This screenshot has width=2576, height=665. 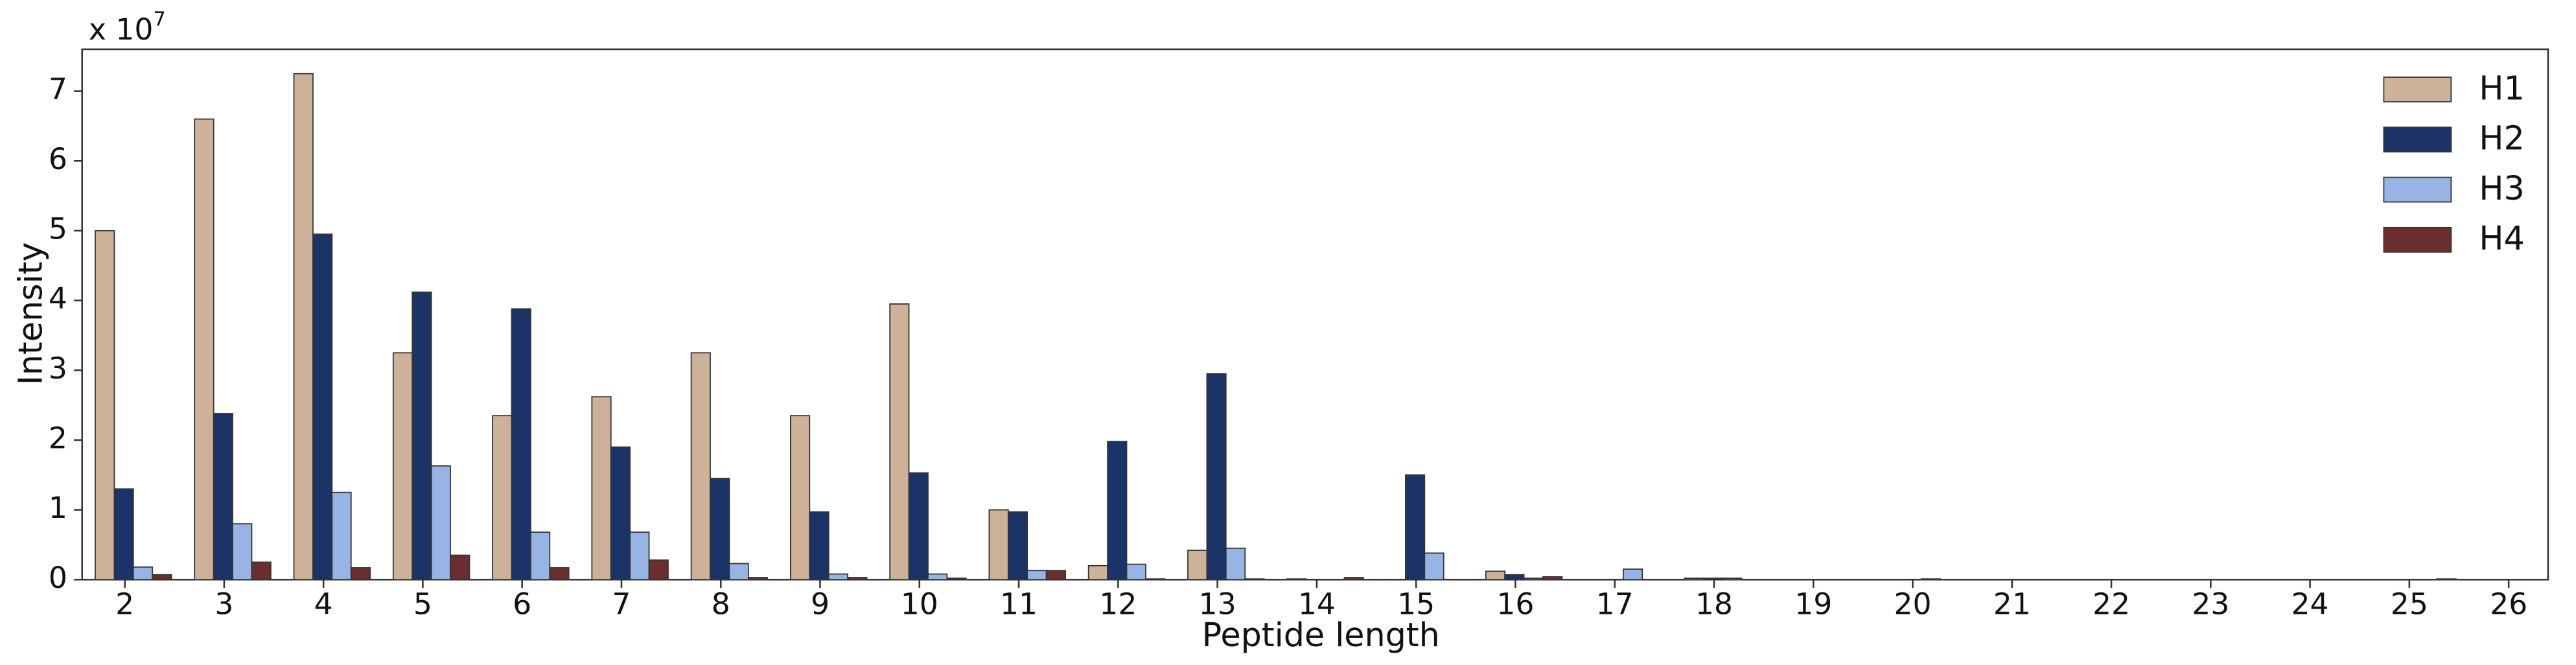 What do you see at coordinates (58, 89) in the screenshot?
I see `y-tick-label: 7` at bounding box center [58, 89].